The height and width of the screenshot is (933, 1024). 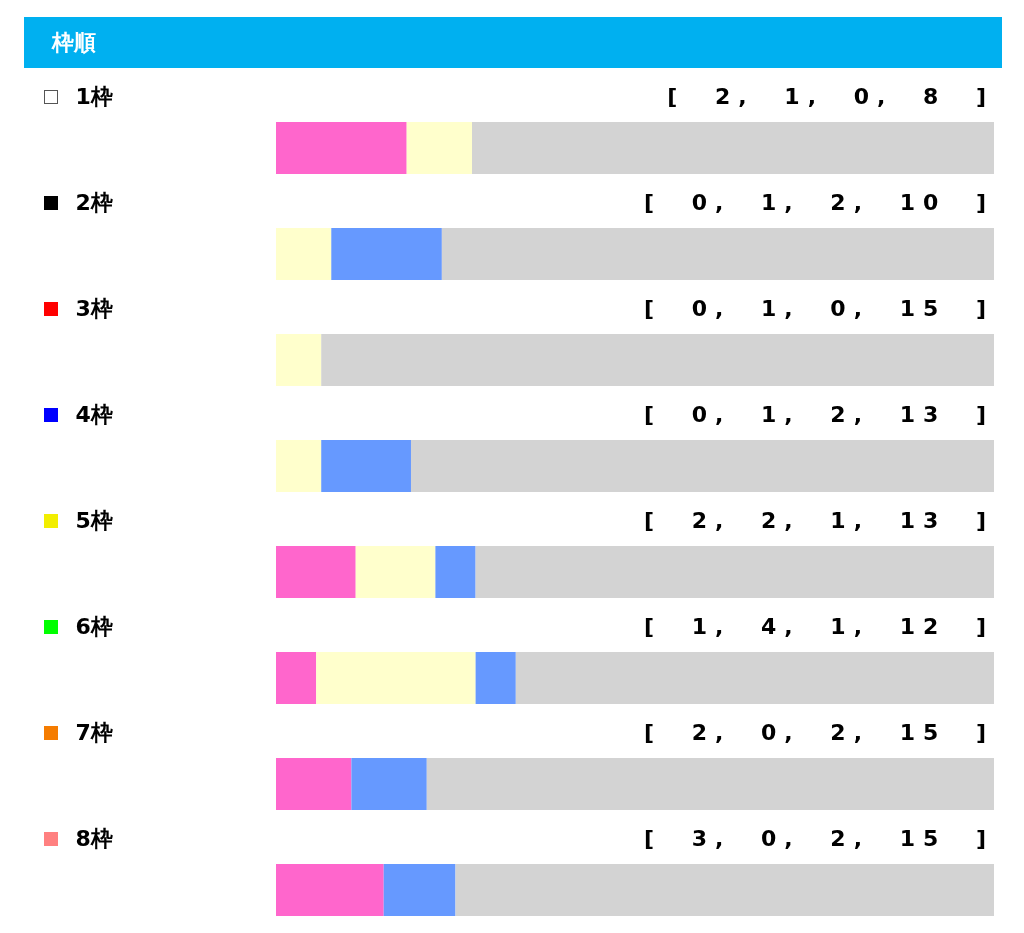 I want to click on annotation: [ 2, 2, 1, 13 ], so click(x=818, y=520).